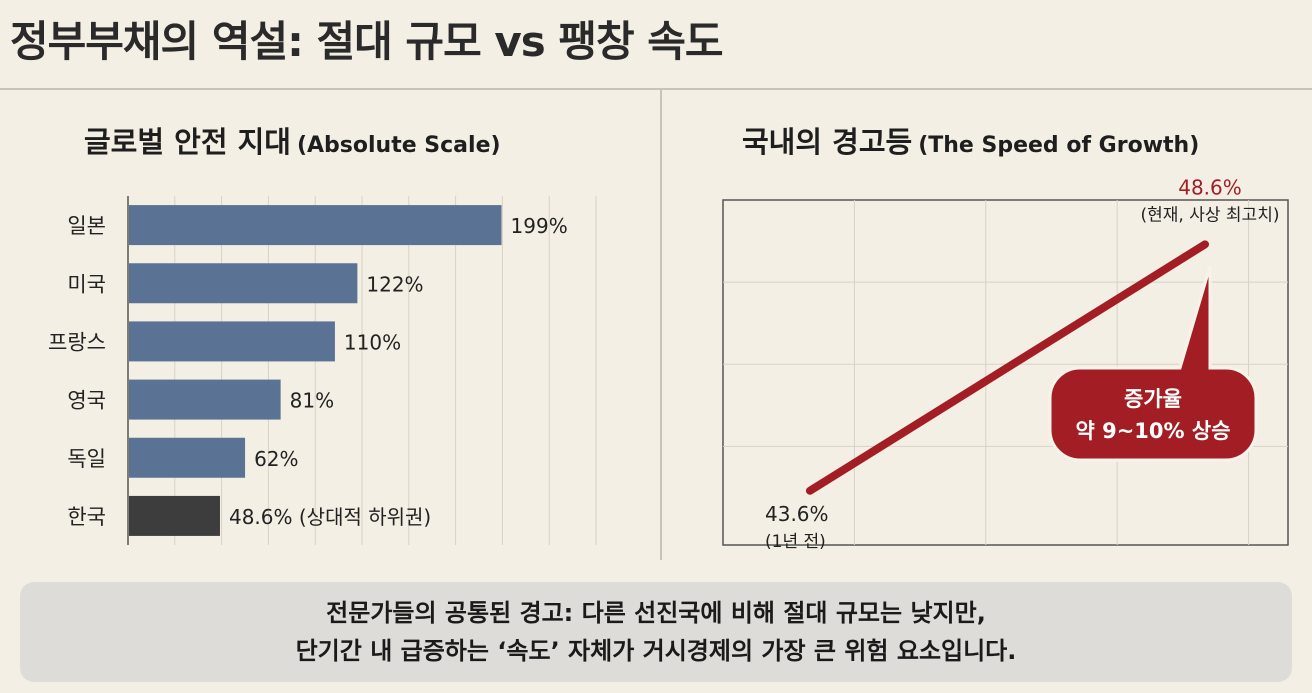  What do you see at coordinates (394, 284) in the screenshot?
I see `bar-value-label: 122%` at bounding box center [394, 284].